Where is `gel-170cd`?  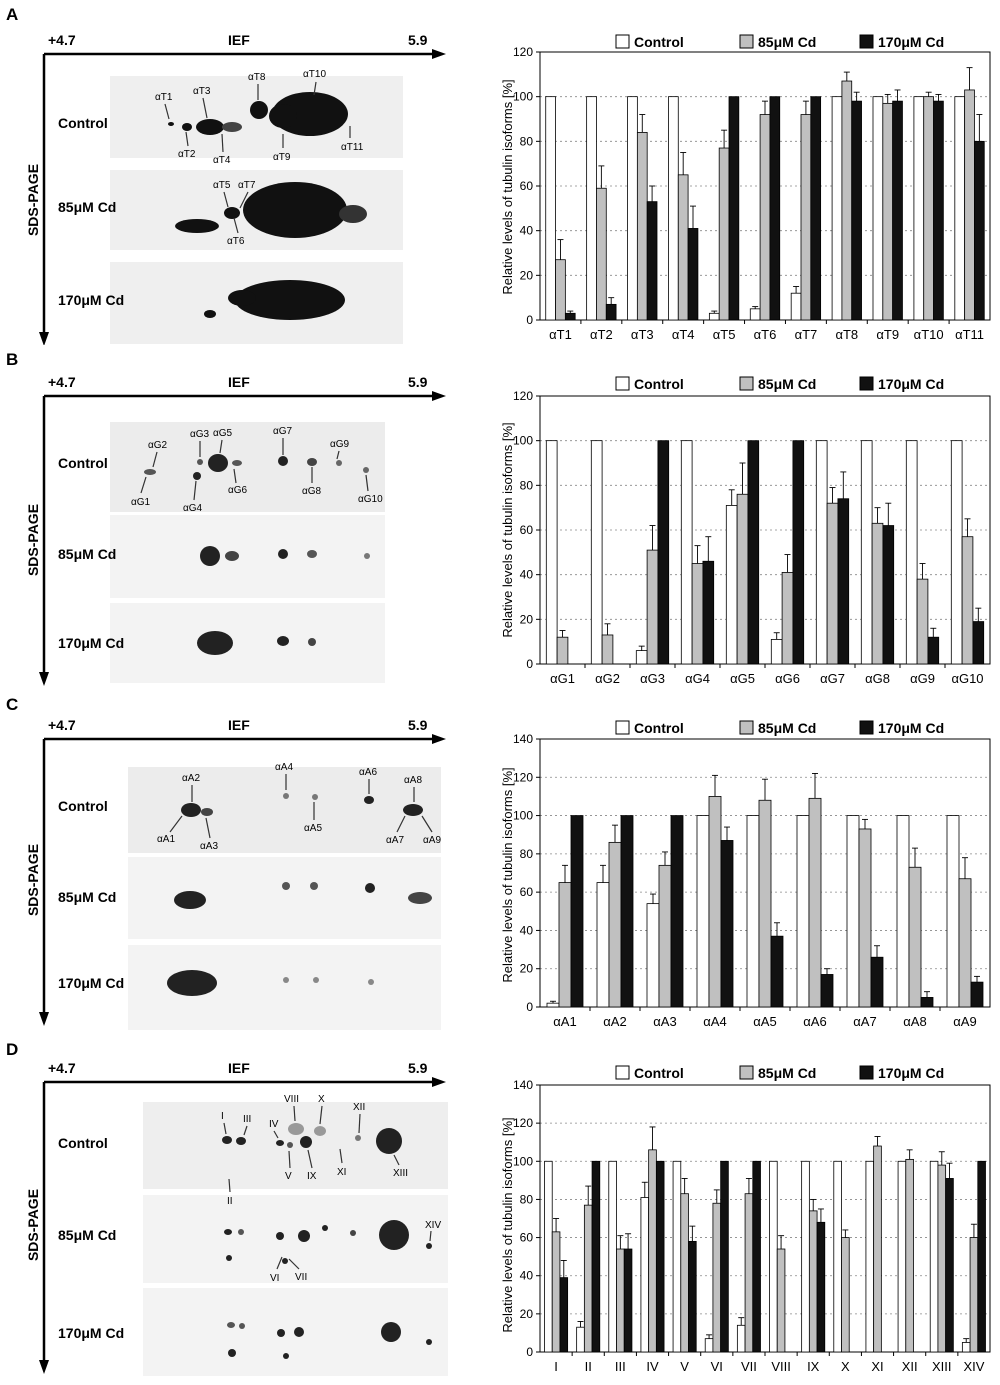 gel-170cd is located at coordinates (247, 643).